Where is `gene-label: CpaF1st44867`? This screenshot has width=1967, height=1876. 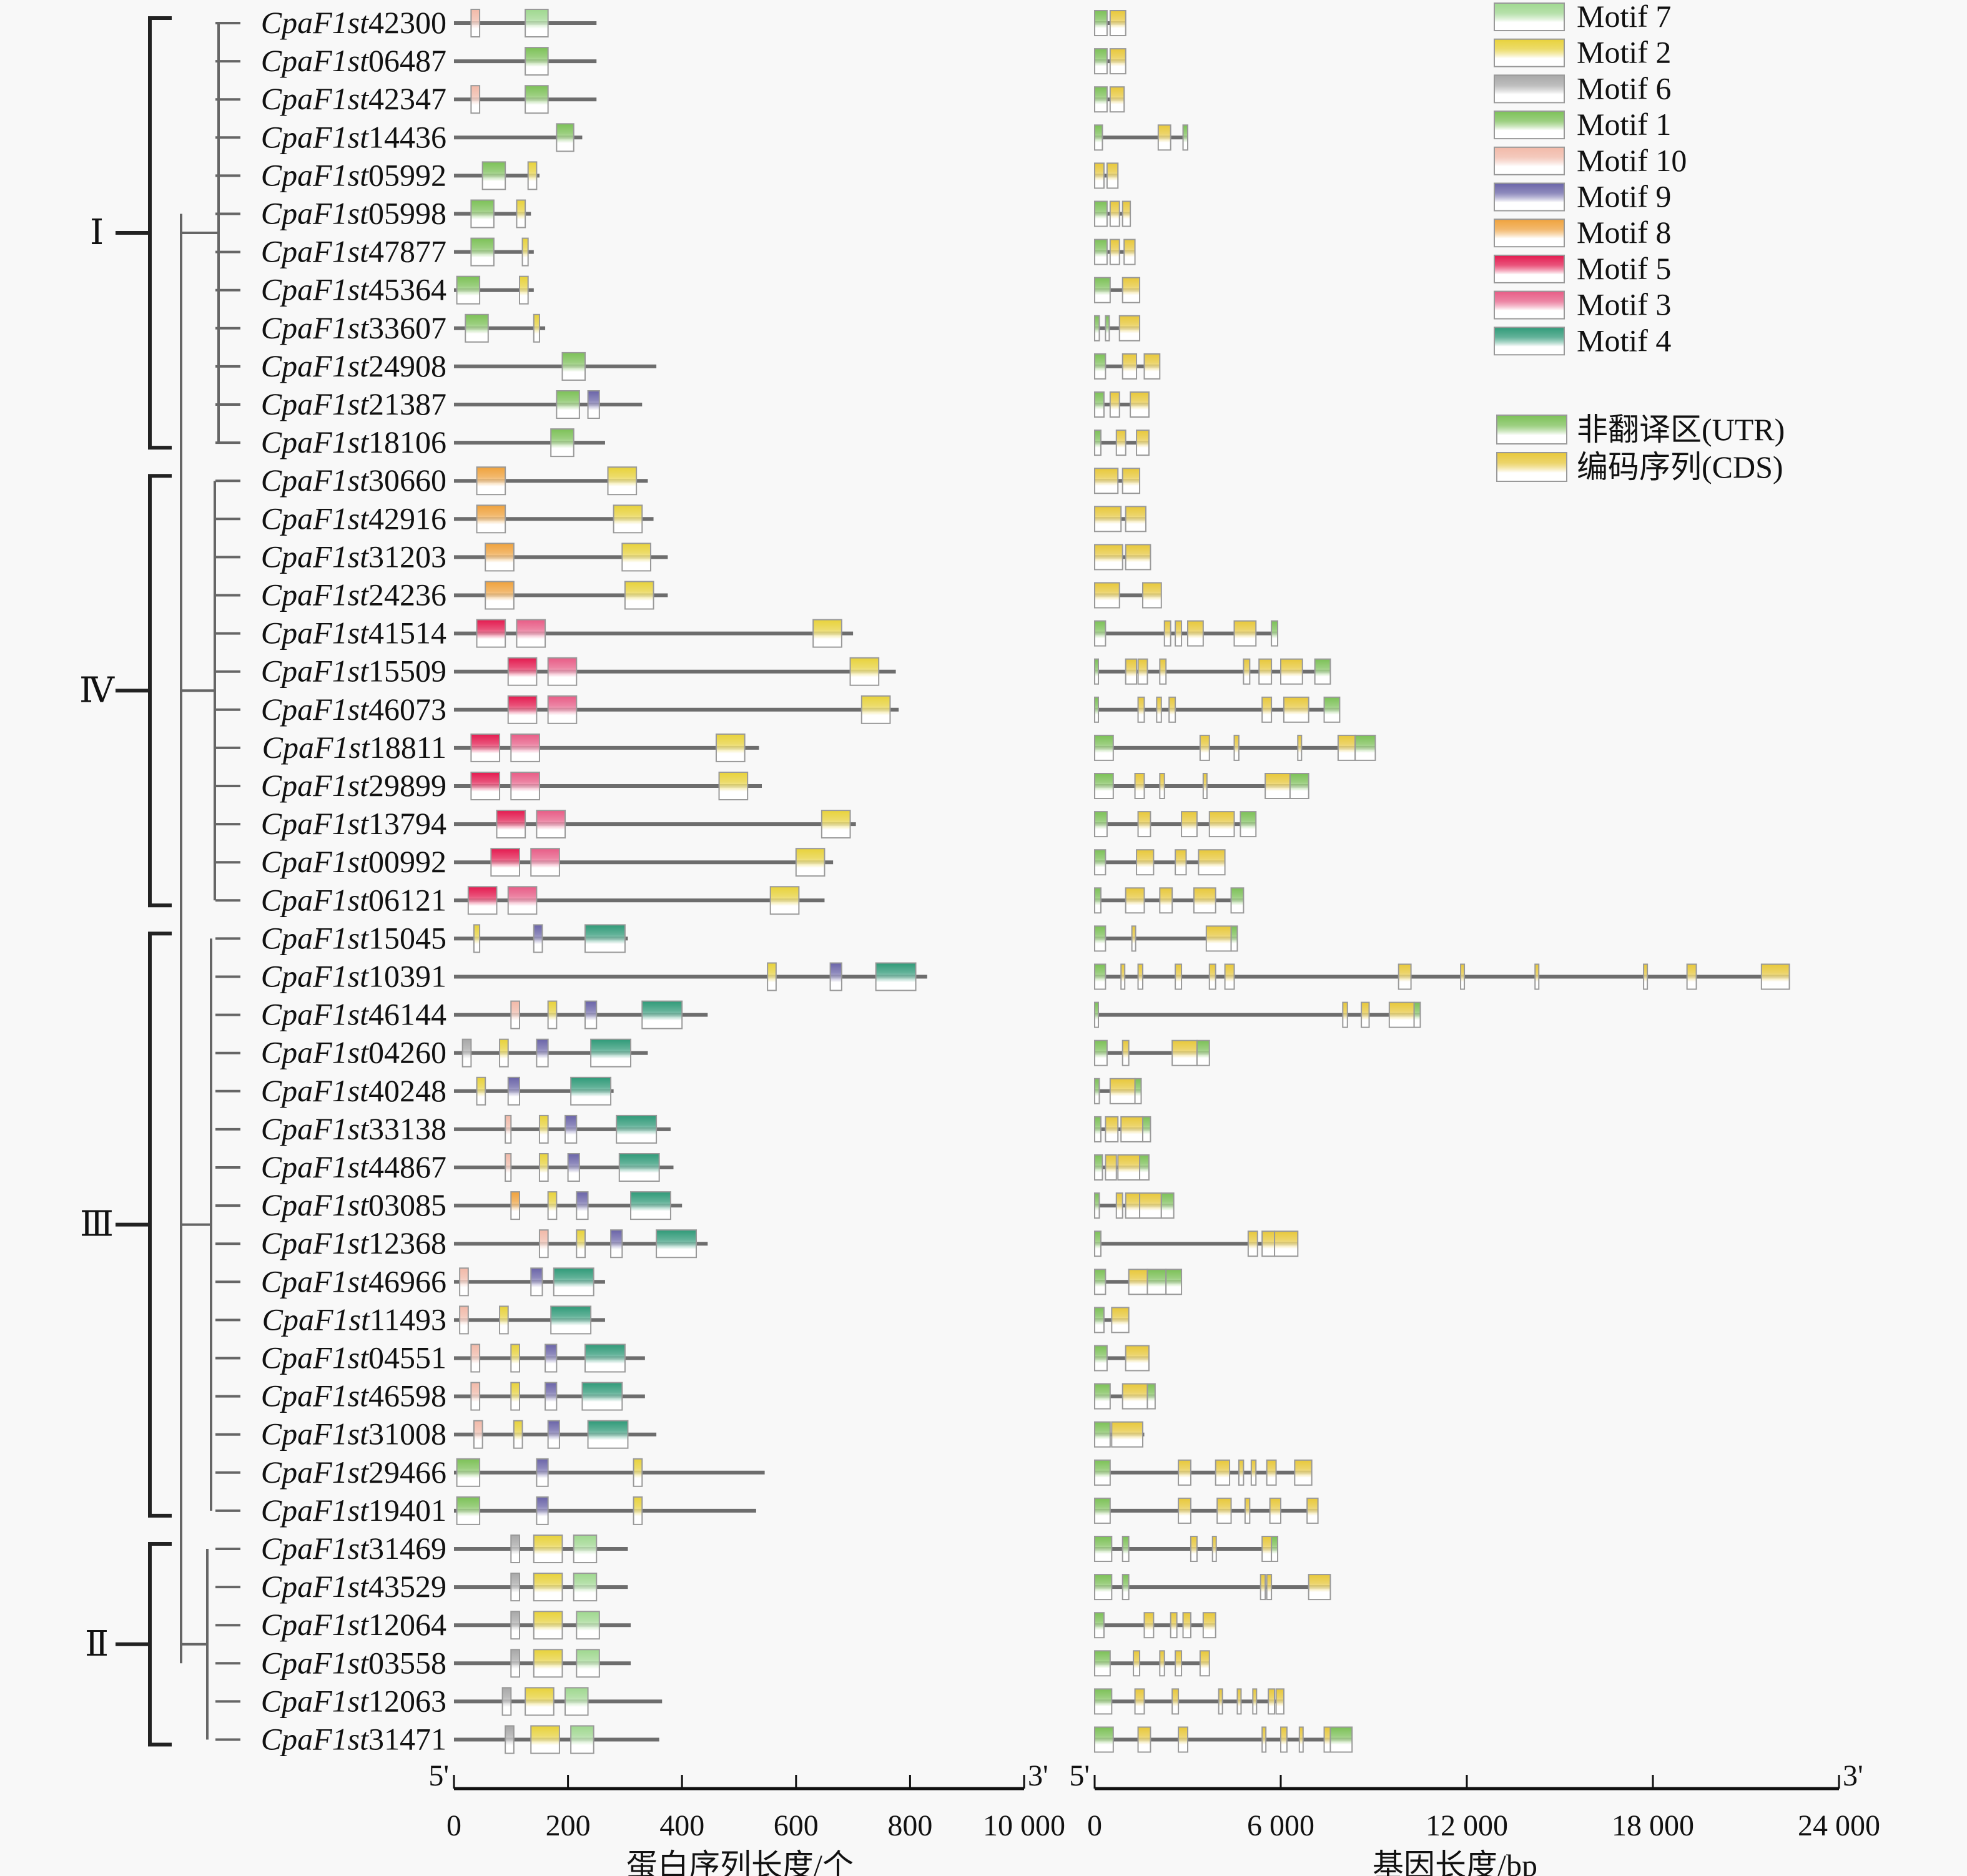
gene-label: CpaF1st44867 is located at coordinates (353, 1167).